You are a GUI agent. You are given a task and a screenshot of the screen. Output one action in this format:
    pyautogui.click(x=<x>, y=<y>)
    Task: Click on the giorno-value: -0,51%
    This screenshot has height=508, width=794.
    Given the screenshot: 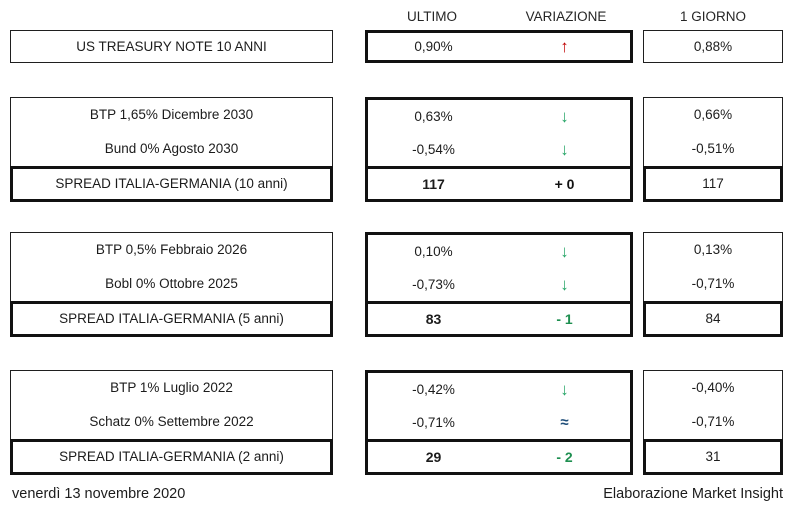 What is the action you would take?
    pyautogui.click(x=713, y=149)
    